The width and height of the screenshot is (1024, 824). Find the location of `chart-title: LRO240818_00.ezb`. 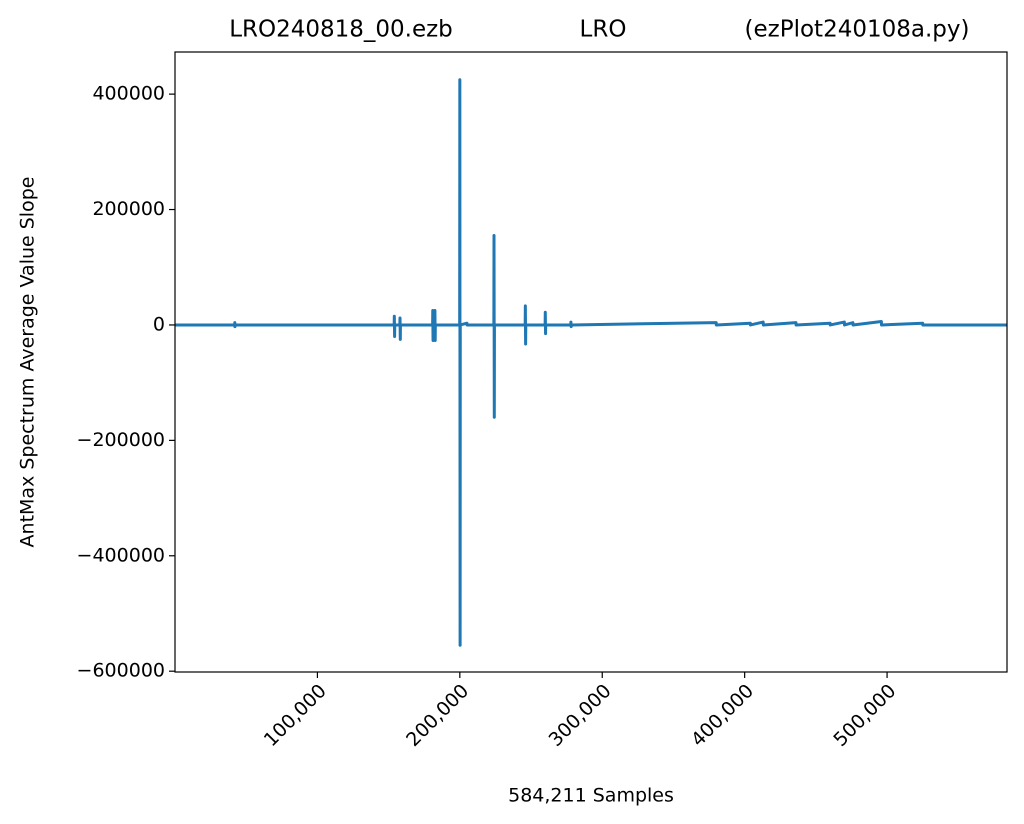

chart-title: LRO240818_00.ezb is located at coordinates (341, 30).